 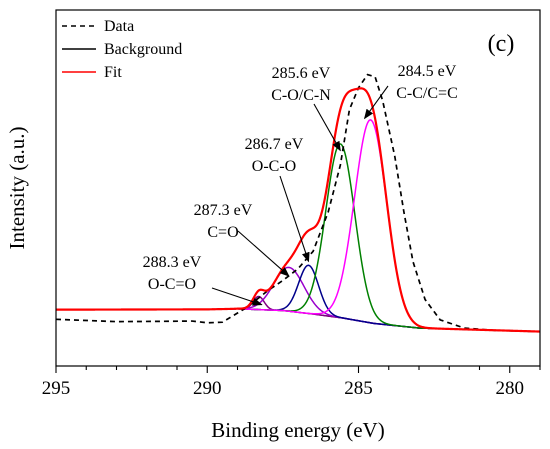 What do you see at coordinates (119, 26) in the screenshot?
I see `legend-label-data: Data` at bounding box center [119, 26].